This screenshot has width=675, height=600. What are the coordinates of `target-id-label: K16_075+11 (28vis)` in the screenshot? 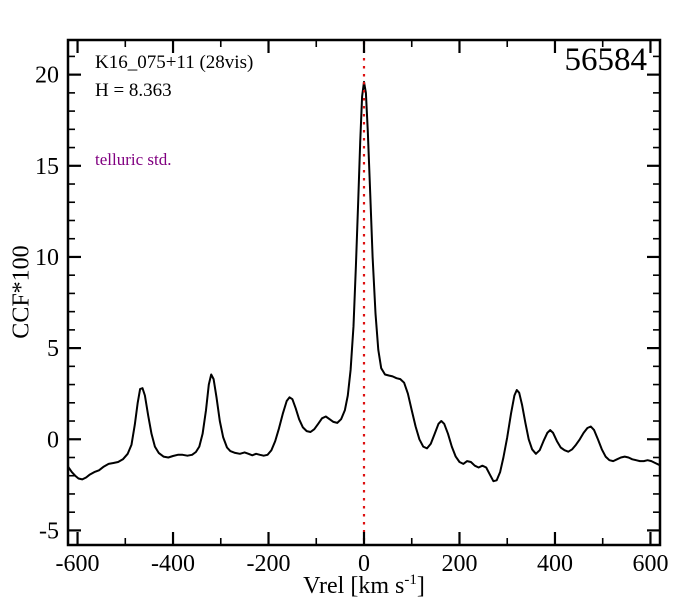 It's located at (174, 62).